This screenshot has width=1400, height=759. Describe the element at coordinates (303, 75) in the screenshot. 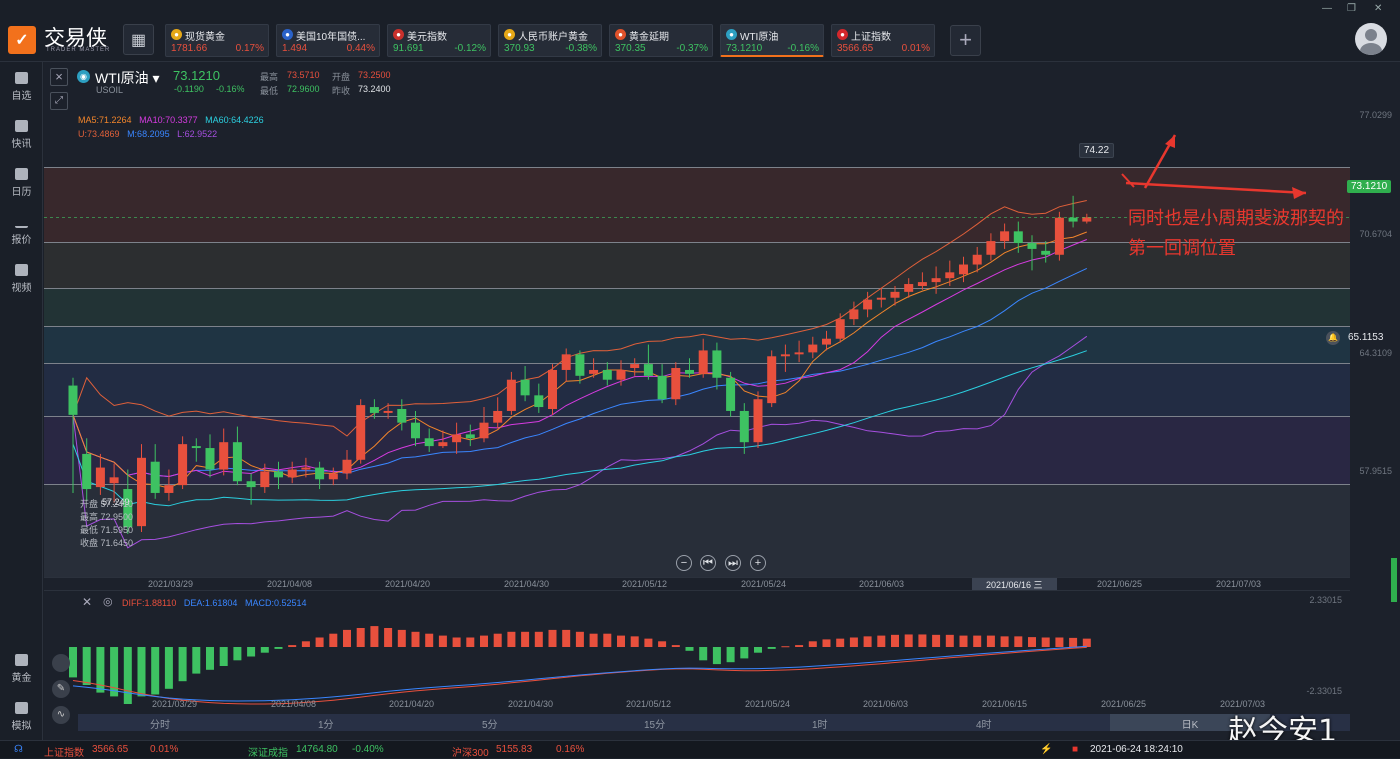

I see `high-value: 73.5710` at that location.